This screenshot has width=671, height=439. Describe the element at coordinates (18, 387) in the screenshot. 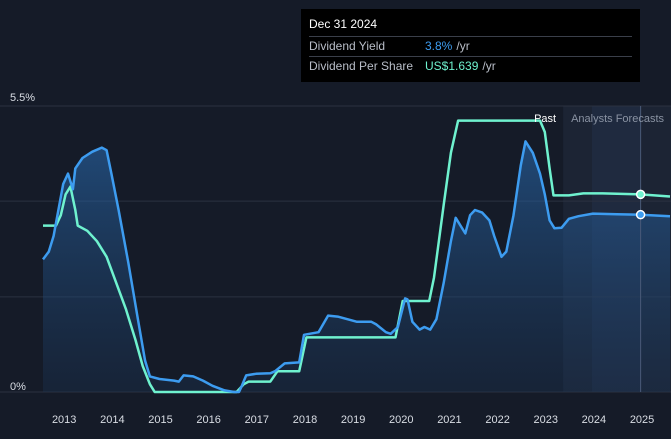

I see `y-tick-label: 0%` at that location.